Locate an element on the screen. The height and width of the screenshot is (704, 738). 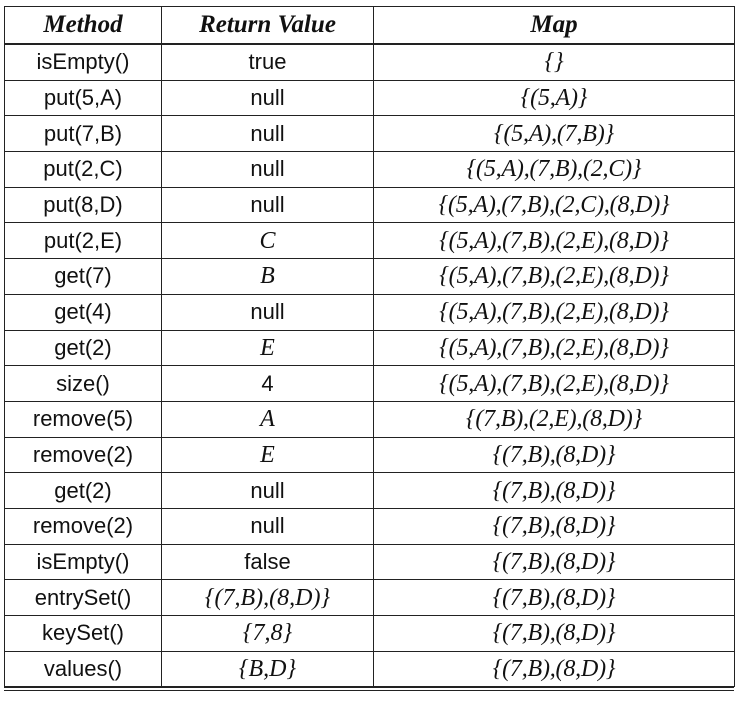
table-row: remove(2) null {(7,B),(8,D)} is located at coordinates (369, 526).